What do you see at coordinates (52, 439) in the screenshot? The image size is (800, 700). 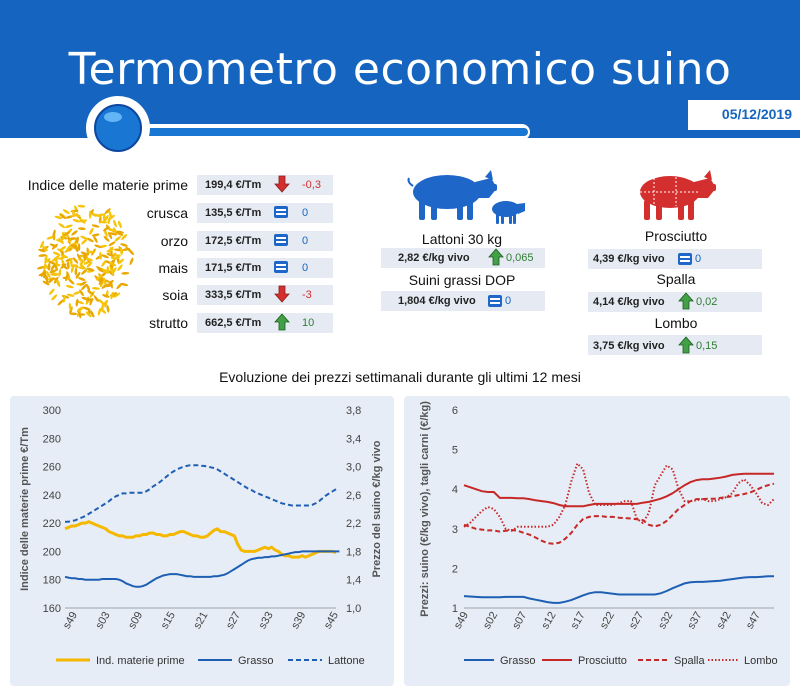 I see `y-tick-label: 280` at bounding box center [52, 439].